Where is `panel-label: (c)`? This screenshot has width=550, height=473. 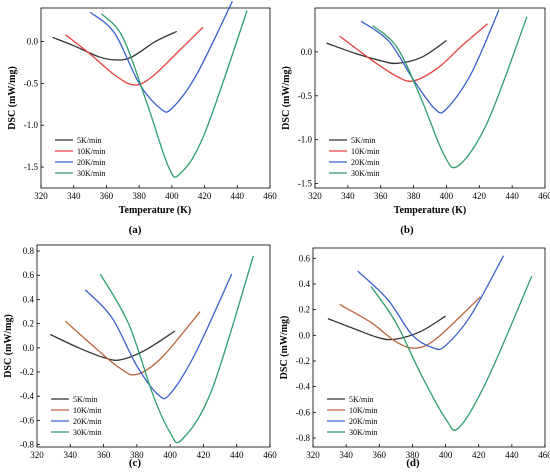
panel-label: (c) is located at coordinates (135, 463).